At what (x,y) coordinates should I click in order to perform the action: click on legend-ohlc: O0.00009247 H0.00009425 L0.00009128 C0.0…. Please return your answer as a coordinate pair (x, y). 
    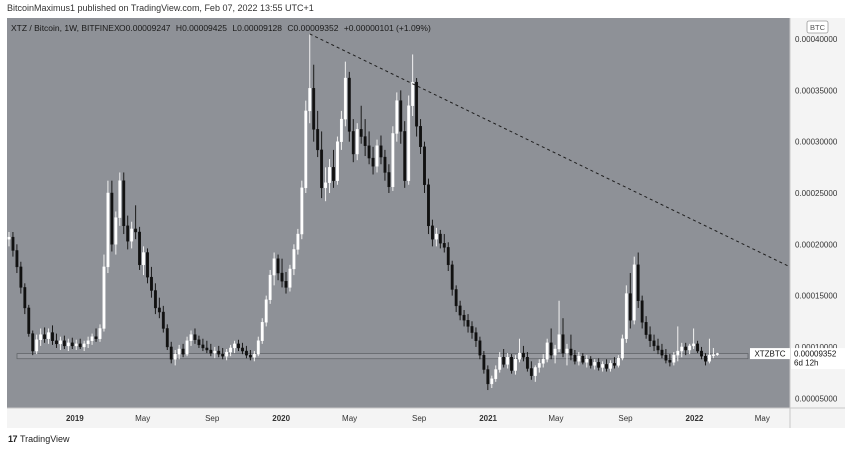
    Looking at the image, I should click on (275, 28).